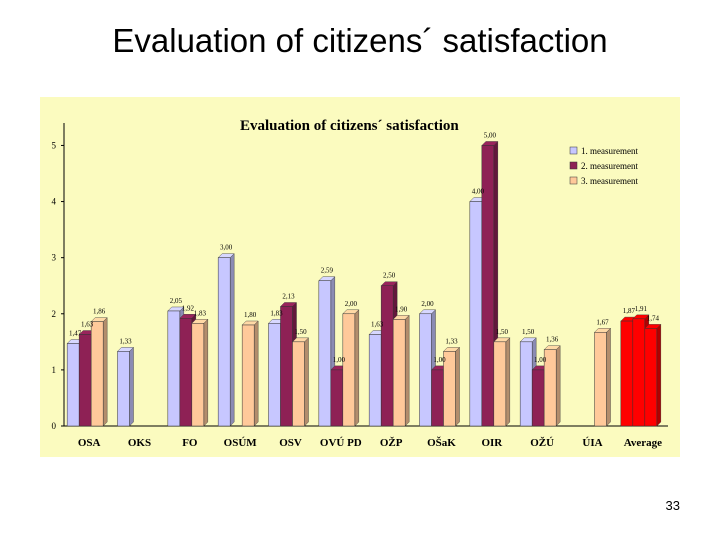 Image resolution: width=720 pixels, height=540 pixels. I want to click on data-label: 2,13, so click(288, 296).